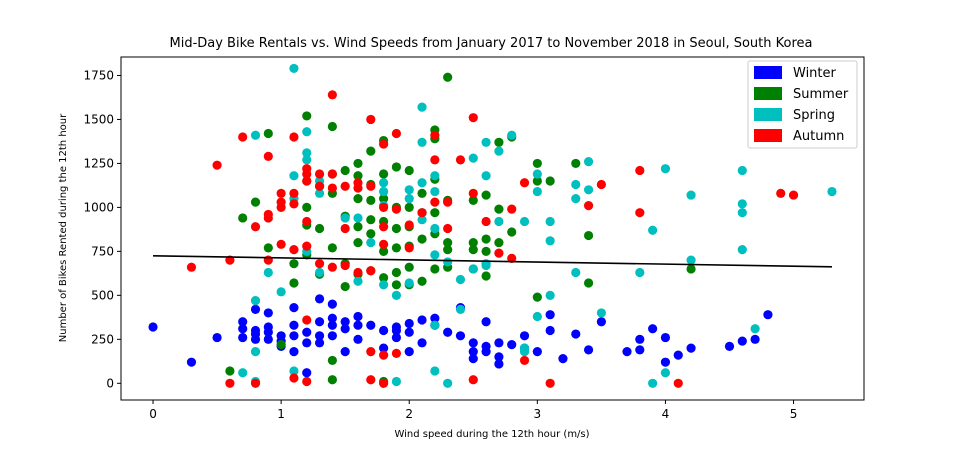 This screenshot has height=449, width=960. Describe the element at coordinates (102, 229) in the screenshot. I see `y-axis-ticks: 0 250 500 750 1000 1250 1500 1750` at that location.